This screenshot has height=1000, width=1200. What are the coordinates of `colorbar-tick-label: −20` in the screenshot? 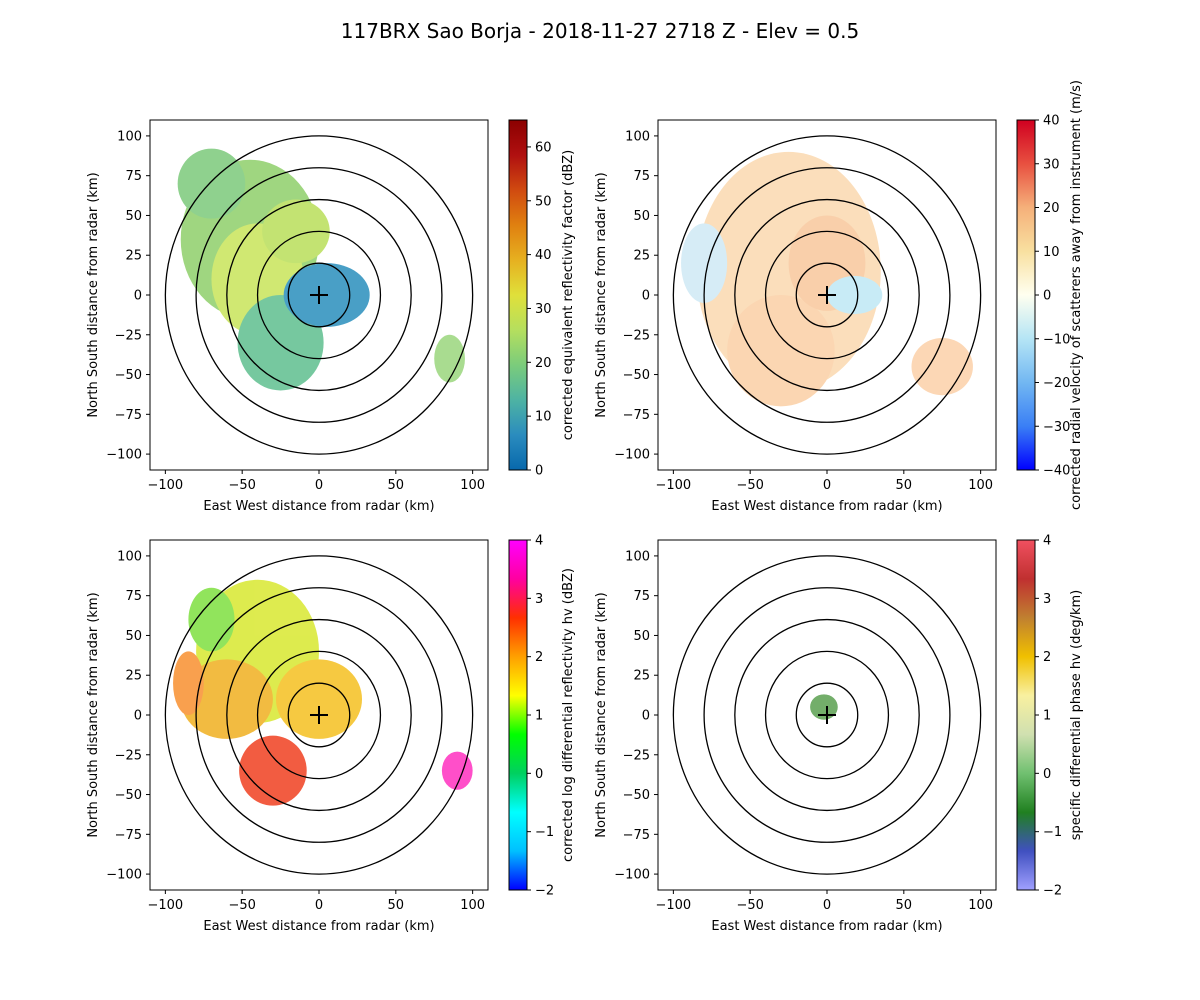 It's located at (1056, 383).